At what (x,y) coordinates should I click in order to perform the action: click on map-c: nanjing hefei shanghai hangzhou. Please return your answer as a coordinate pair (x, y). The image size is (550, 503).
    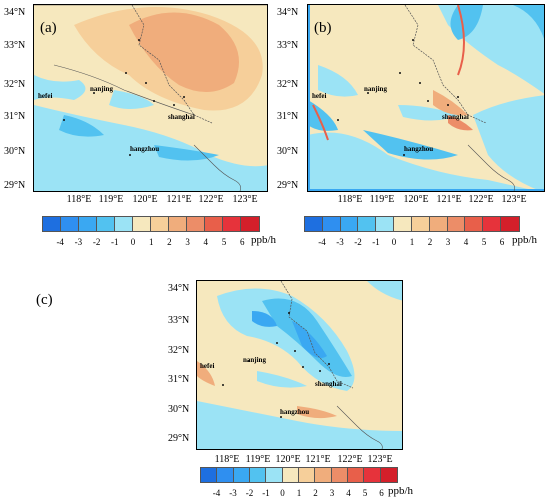
    Looking at the image, I should click on (299, 365).